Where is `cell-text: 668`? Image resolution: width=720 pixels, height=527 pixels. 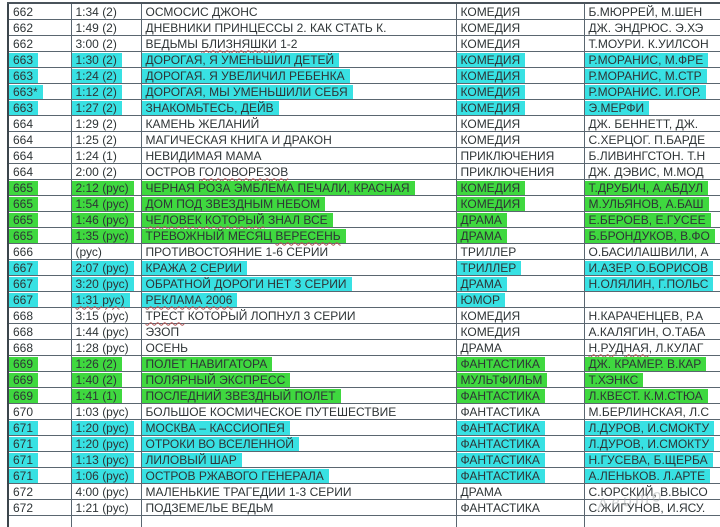
cell-text: 668 is located at coordinates (23, 315).